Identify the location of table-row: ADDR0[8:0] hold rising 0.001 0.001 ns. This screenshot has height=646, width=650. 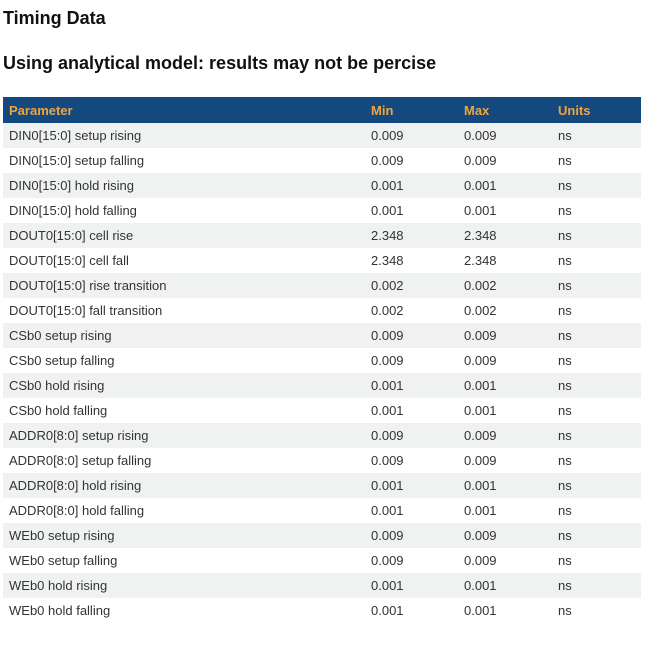
(322, 485).